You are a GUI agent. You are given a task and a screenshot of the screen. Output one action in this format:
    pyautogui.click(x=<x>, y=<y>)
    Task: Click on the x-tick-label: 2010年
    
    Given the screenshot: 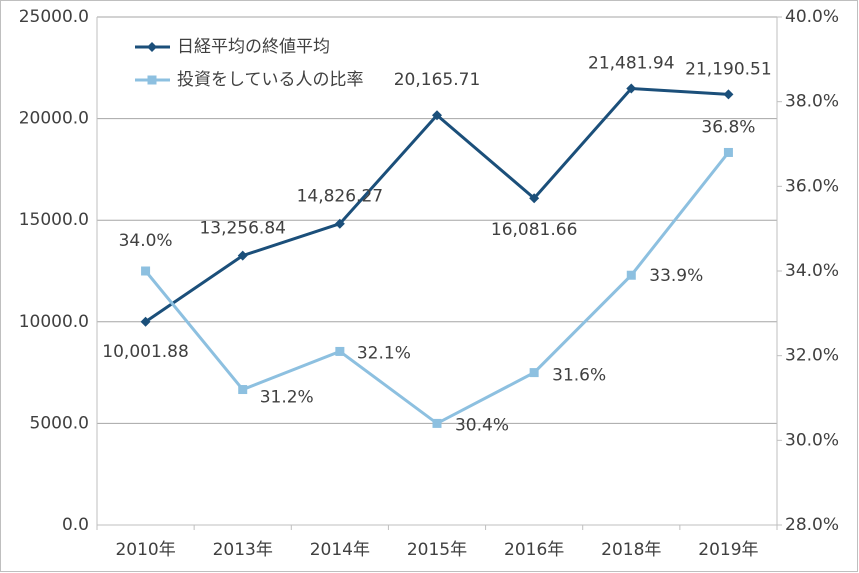 What is the action you would take?
    pyautogui.click(x=145, y=550)
    